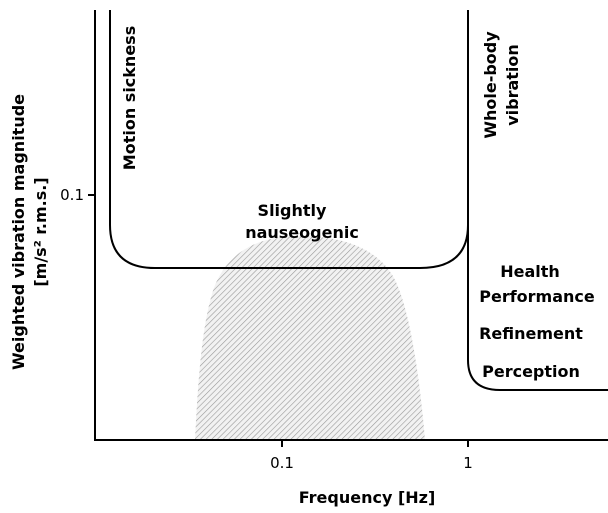 This screenshot has height=513, width=608. I want to click on criterion-label: Perception, so click(531, 371).